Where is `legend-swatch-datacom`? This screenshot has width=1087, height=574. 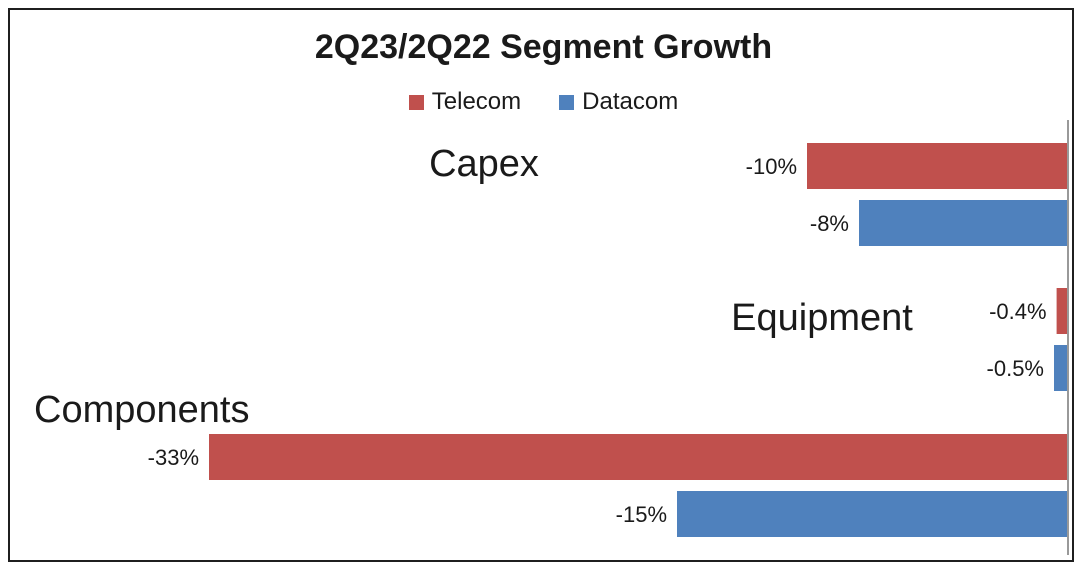
legend-swatch-datacom is located at coordinates (567, 102).